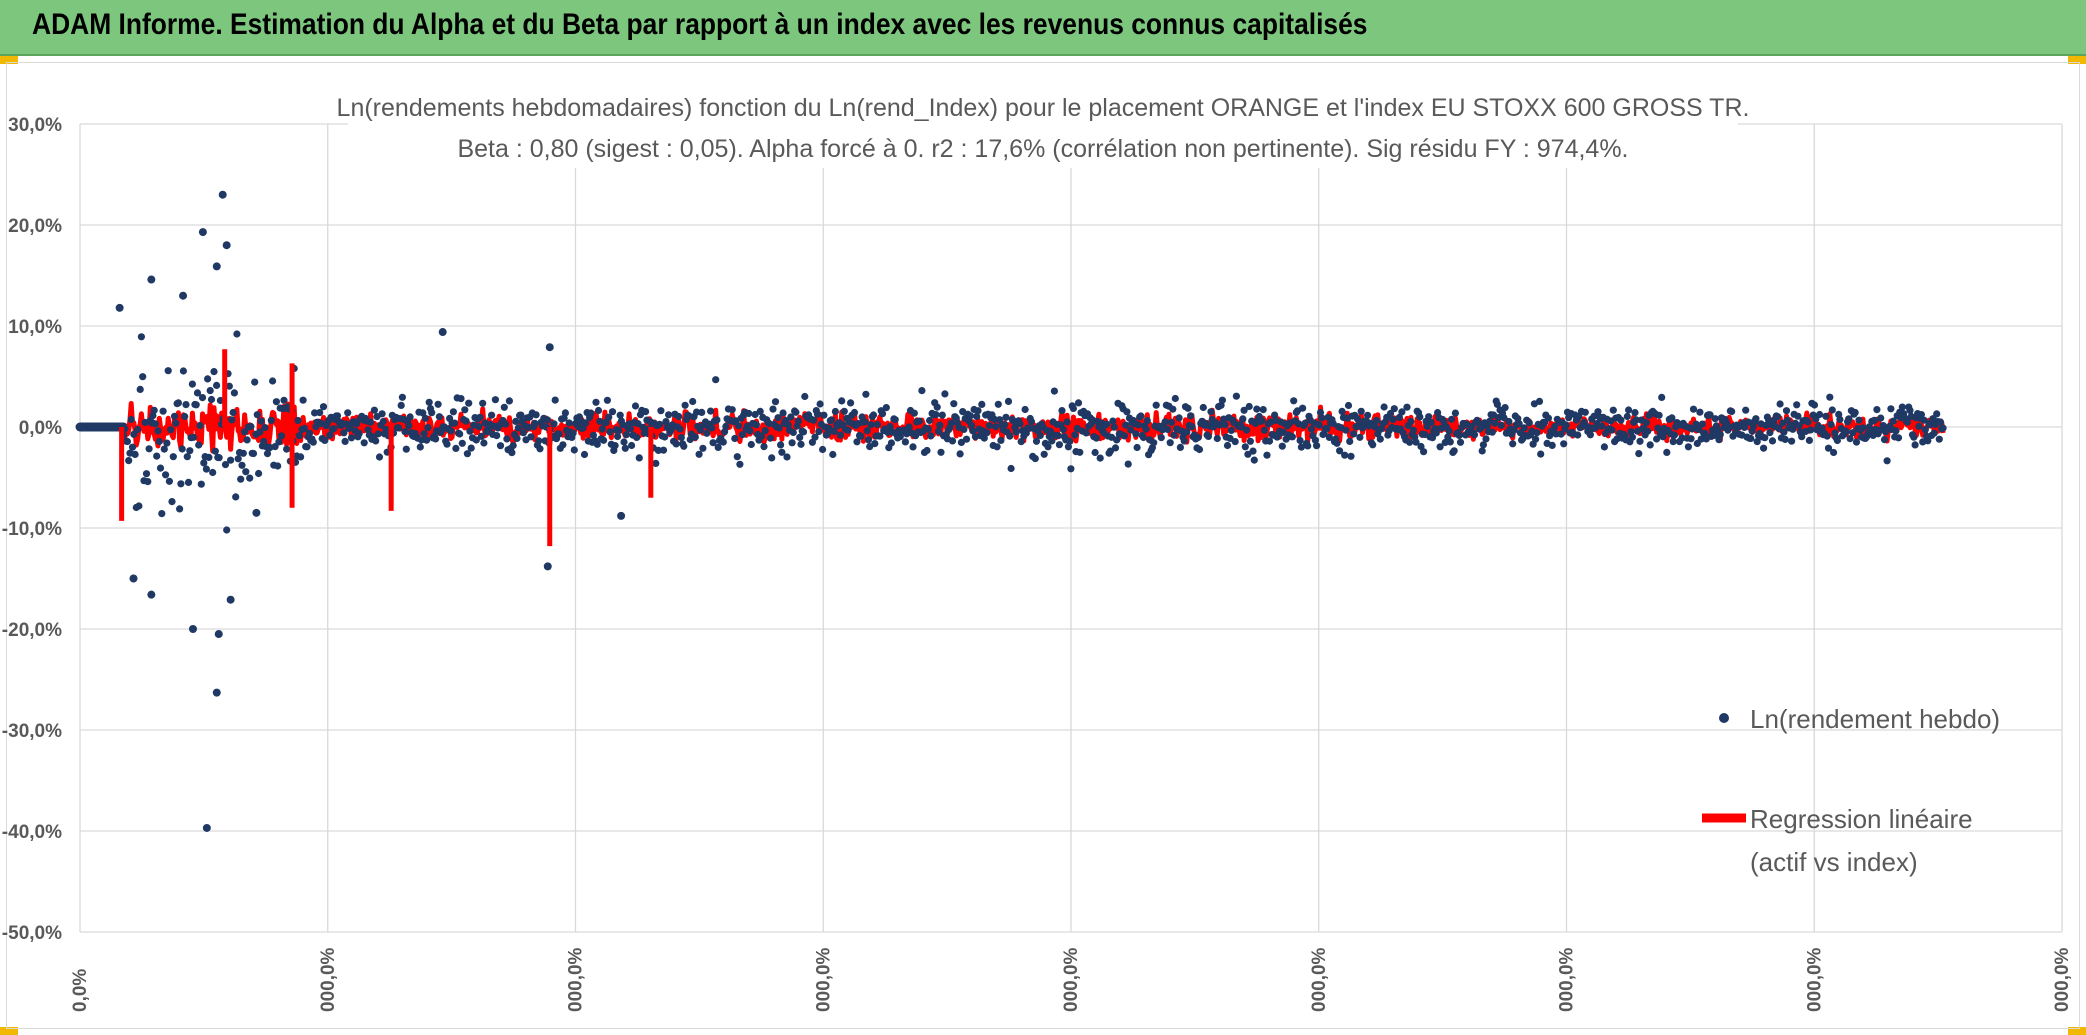 The height and width of the screenshot is (1035, 2086). Describe the element at coordinates (1834, 862) in the screenshot. I see `legend-label-regression-line-2: (actif vs index)` at that location.